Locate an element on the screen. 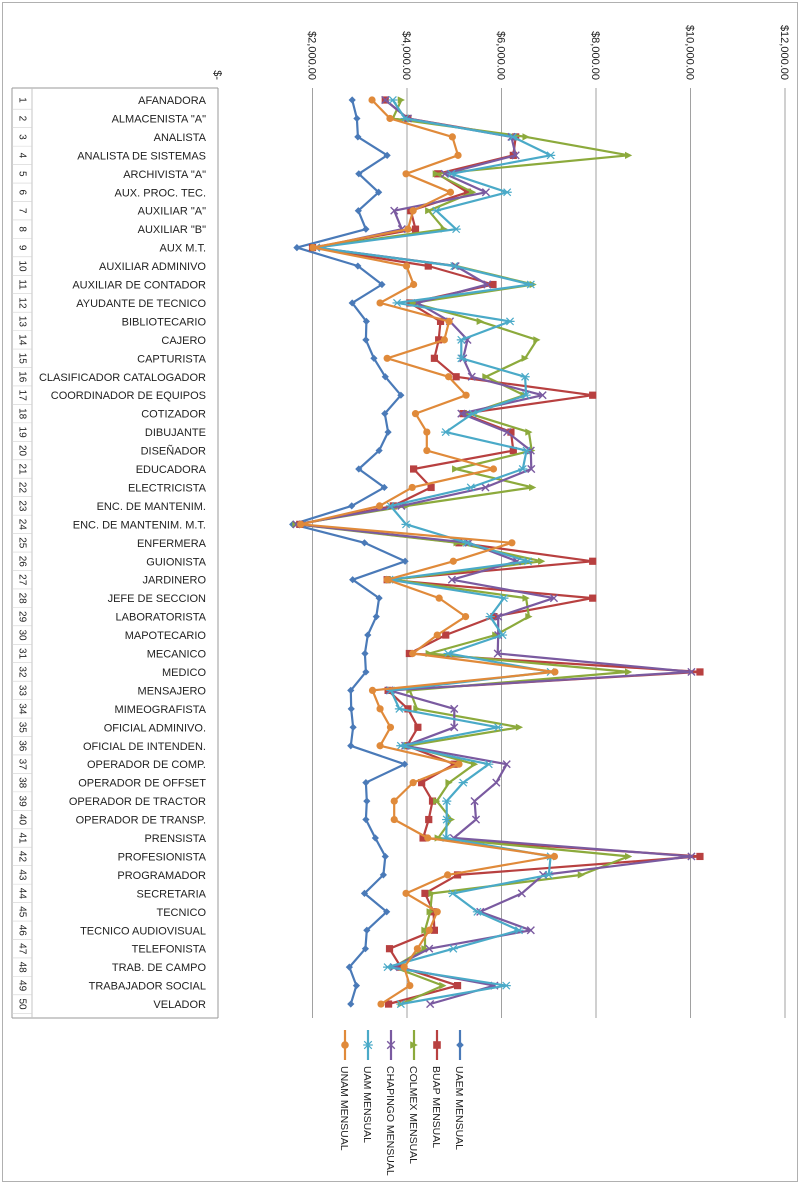 This screenshot has width=800, height=1189. category-label: OPERADOR DE TRANSP. is located at coordinates (141, 821).